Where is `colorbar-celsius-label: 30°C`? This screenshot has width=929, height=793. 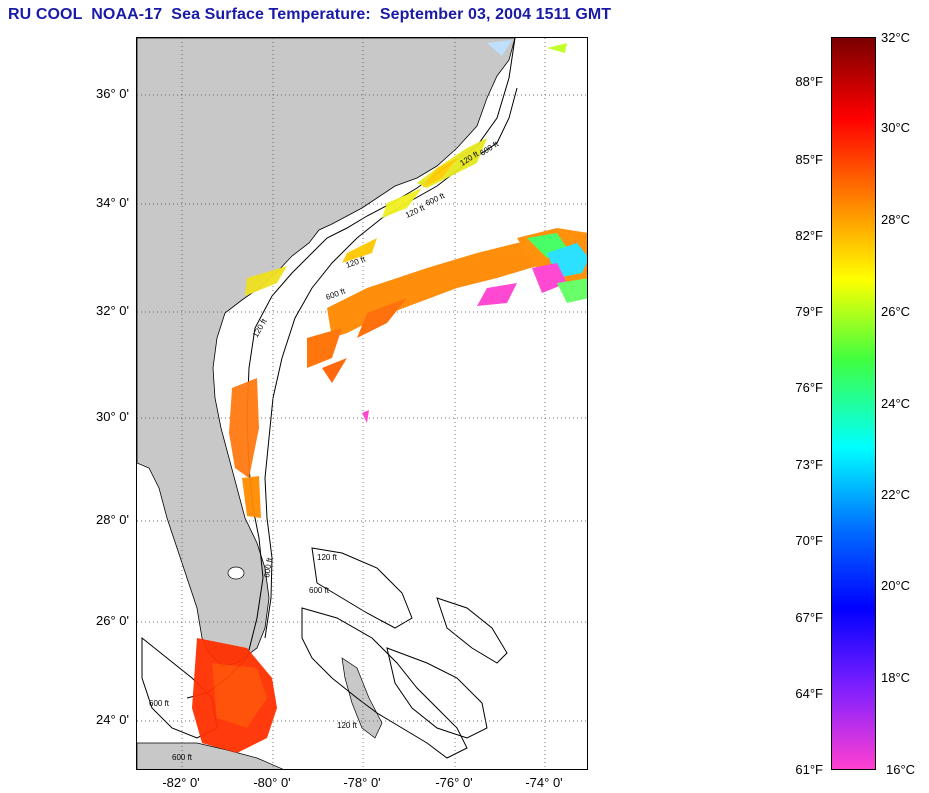 colorbar-celsius-label: 30°C is located at coordinates (896, 127).